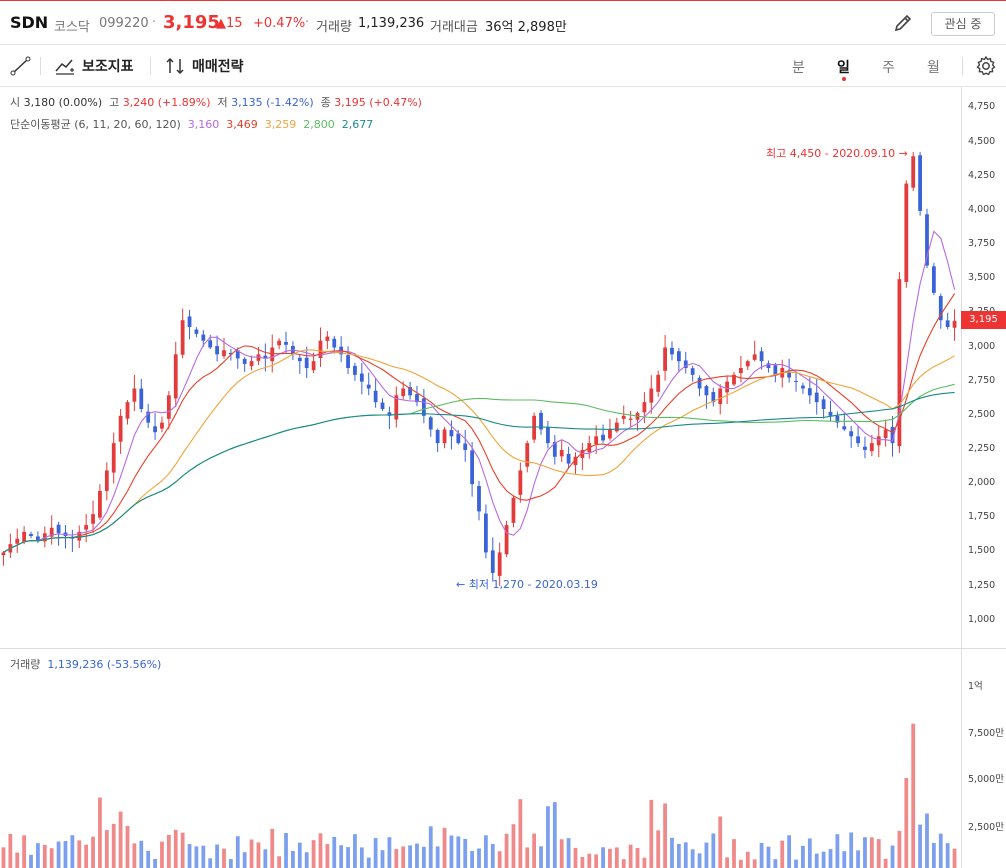 This screenshot has width=1006, height=868. What do you see at coordinates (378, 102) in the screenshot?
I see `close-value: 3,195 (+0.47%)` at bounding box center [378, 102].